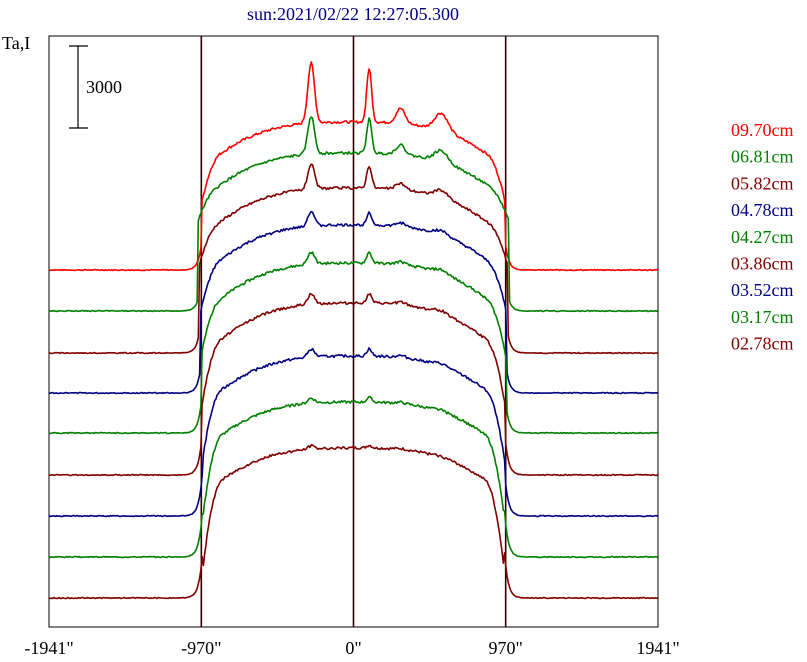 This screenshot has height=662, width=807. What do you see at coordinates (762, 264) in the screenshot?
I see `legend-item: 03.86cm` at bounding box center [762, 264].